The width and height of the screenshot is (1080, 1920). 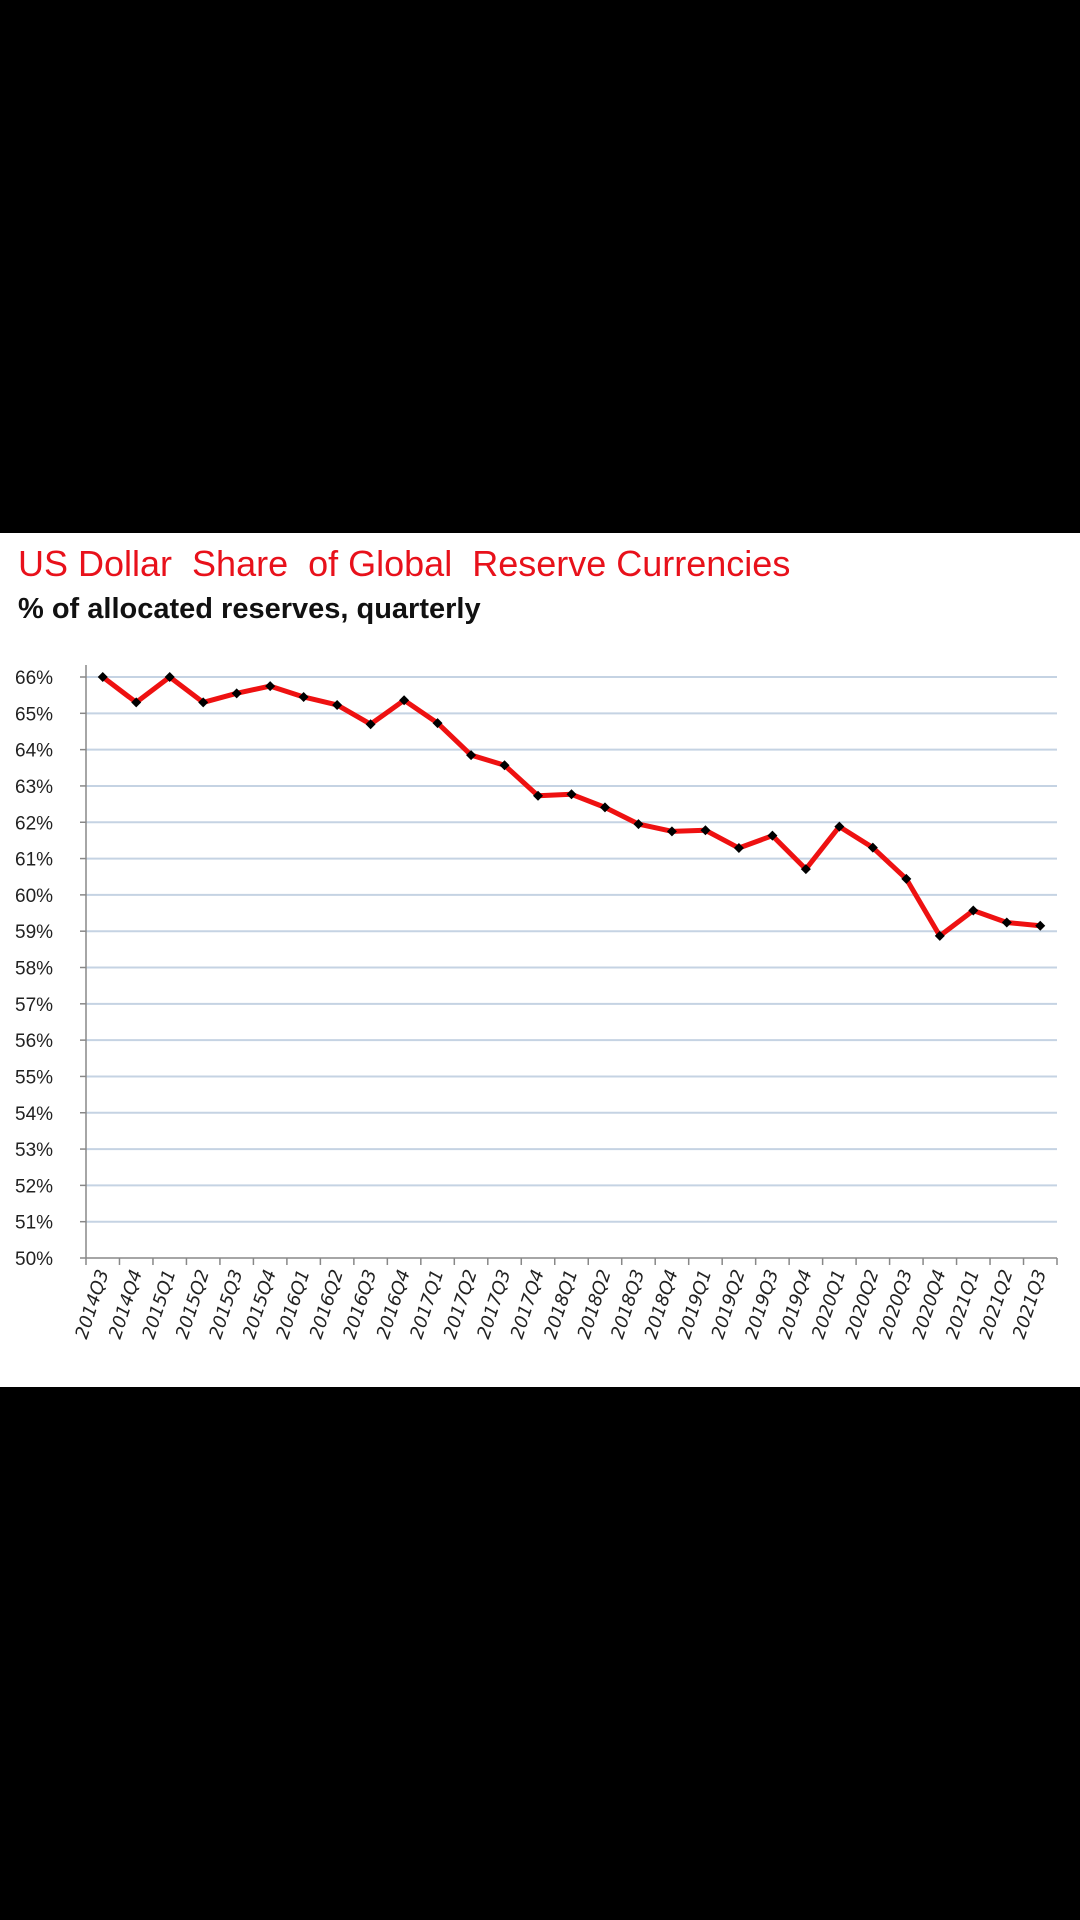 What do you see at coordinates (34, 932) in the screenshot?
I see `y-tick-label: 59%` at bounding box center [34, 932].